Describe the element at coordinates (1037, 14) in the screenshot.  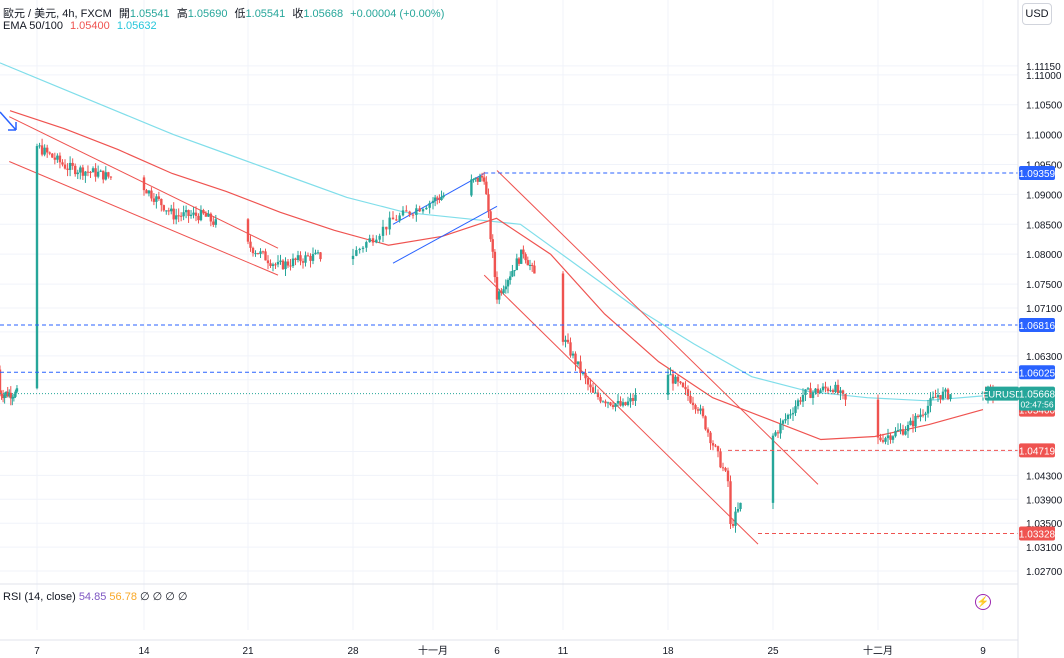
I see `currency-button: USD` at that location.